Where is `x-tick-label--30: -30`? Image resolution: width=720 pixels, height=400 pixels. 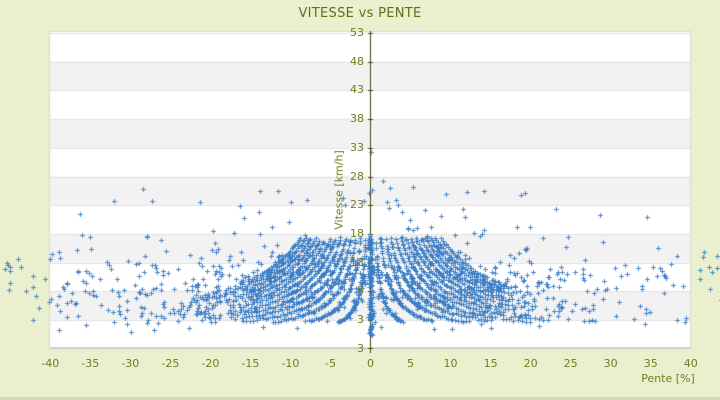 x-tick-label--30: -30 is located at coordinates (130, 363).